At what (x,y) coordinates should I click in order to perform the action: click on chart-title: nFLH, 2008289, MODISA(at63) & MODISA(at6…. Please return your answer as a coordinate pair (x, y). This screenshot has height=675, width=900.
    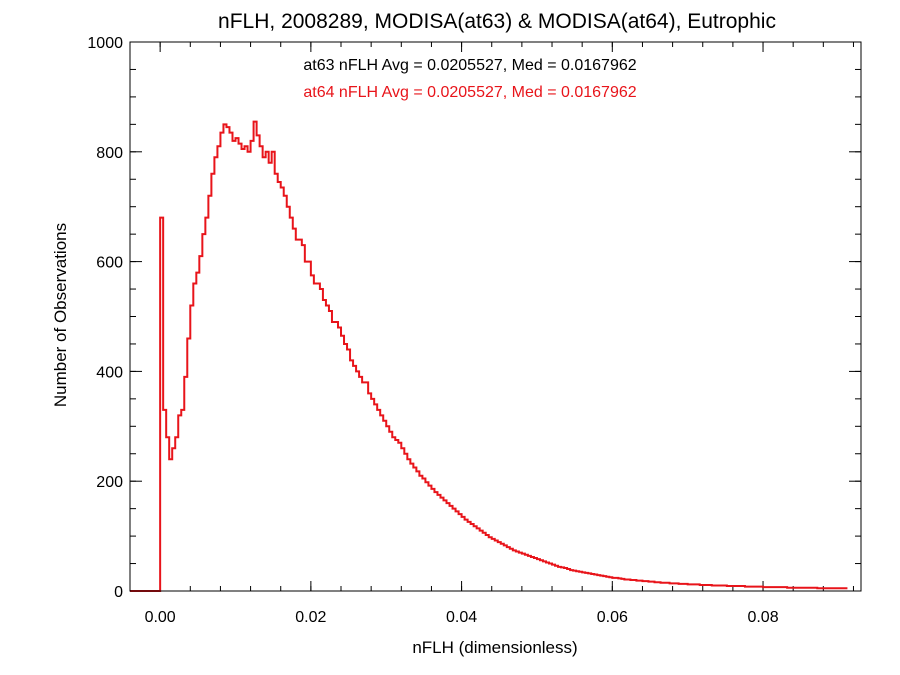
    Looking at the image, I should click on (497, 21).